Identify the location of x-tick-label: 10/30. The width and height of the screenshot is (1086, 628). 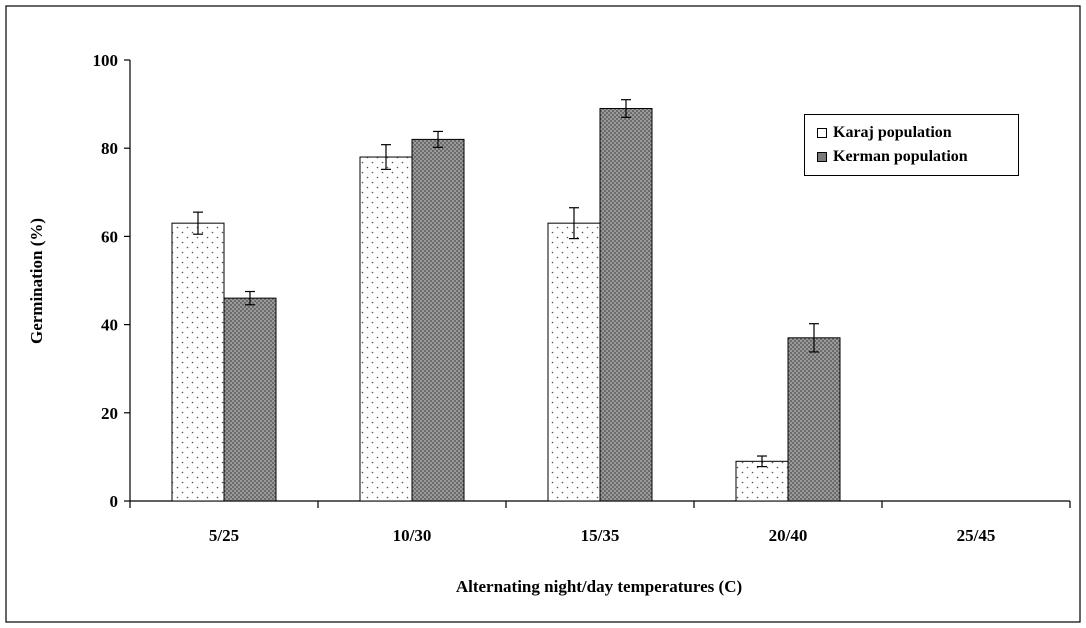
(412, 535).